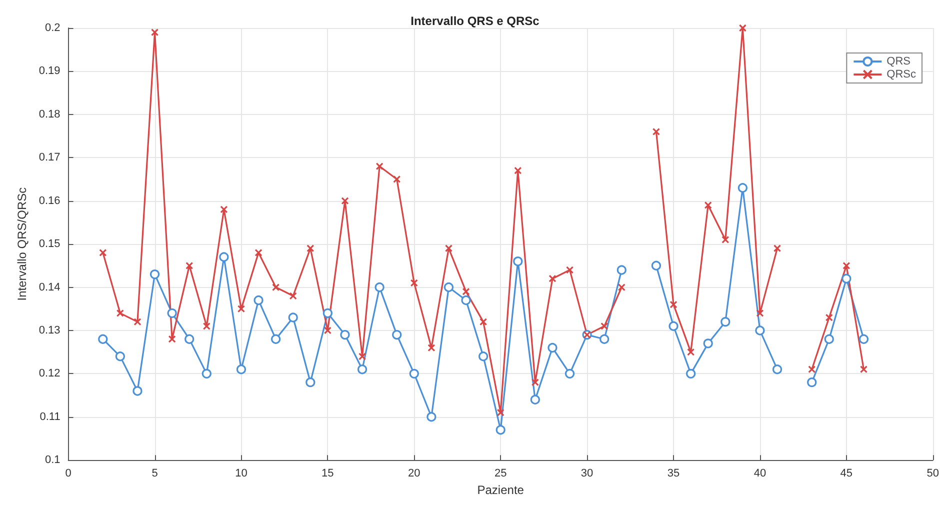 The image size is (950, 509). Describe the element at coordinates (68, 474) in the screenshot. I see `x-tick-label: 0` at that location.